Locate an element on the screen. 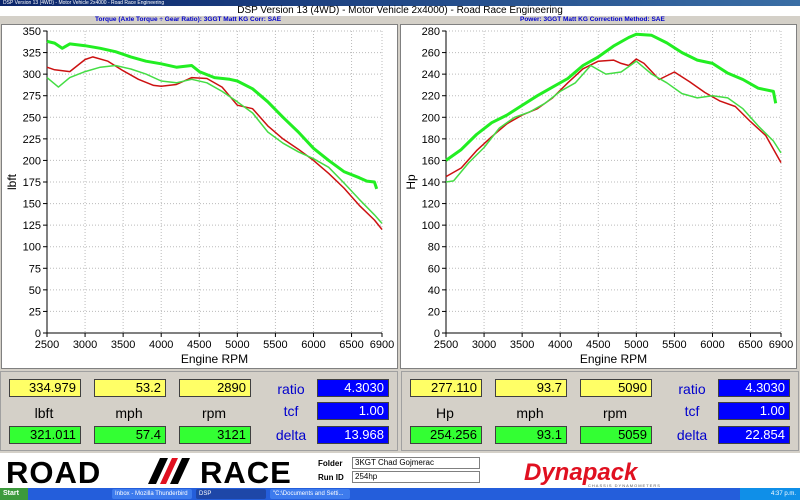 This screenshot has height=500, width=800. torque-y-tick-label: 350 is located at coordinates (32, 32).